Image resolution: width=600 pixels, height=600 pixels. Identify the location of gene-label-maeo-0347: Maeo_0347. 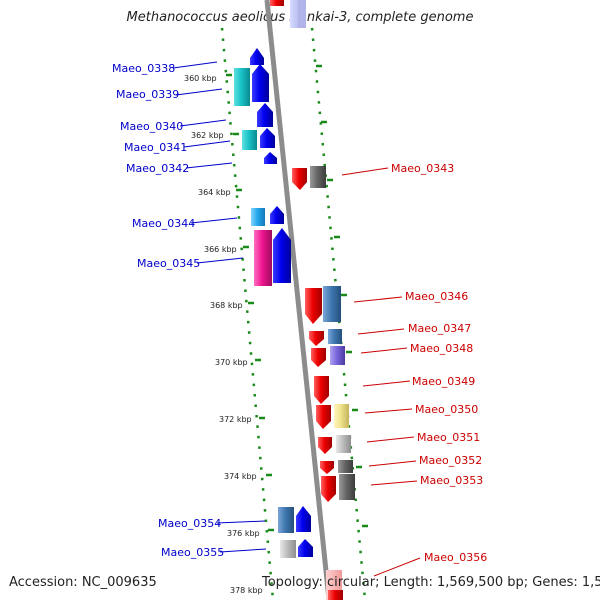
(439, 328).